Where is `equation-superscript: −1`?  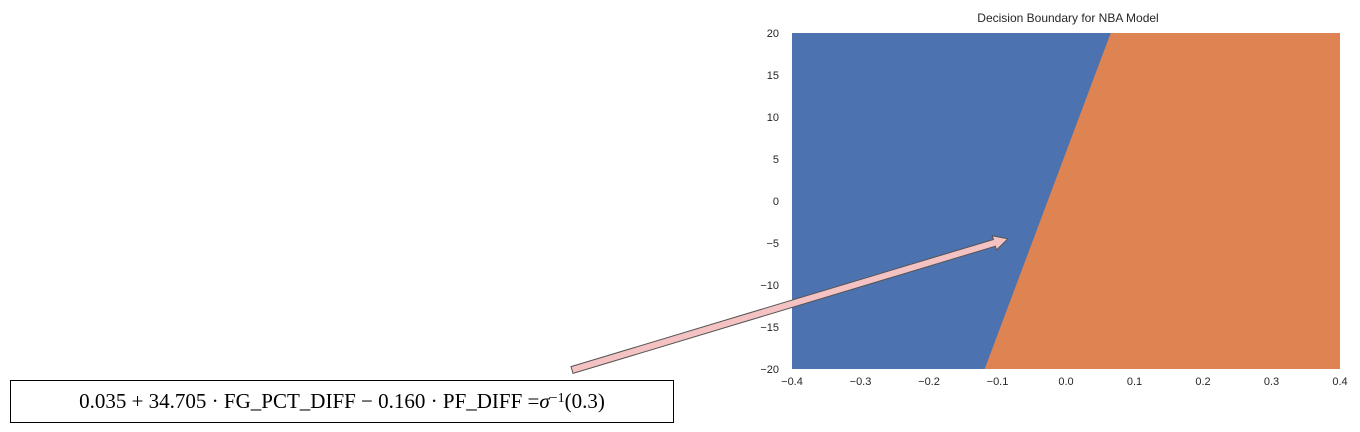
equation-superscript: −1 is located at coordinates (557, 398).